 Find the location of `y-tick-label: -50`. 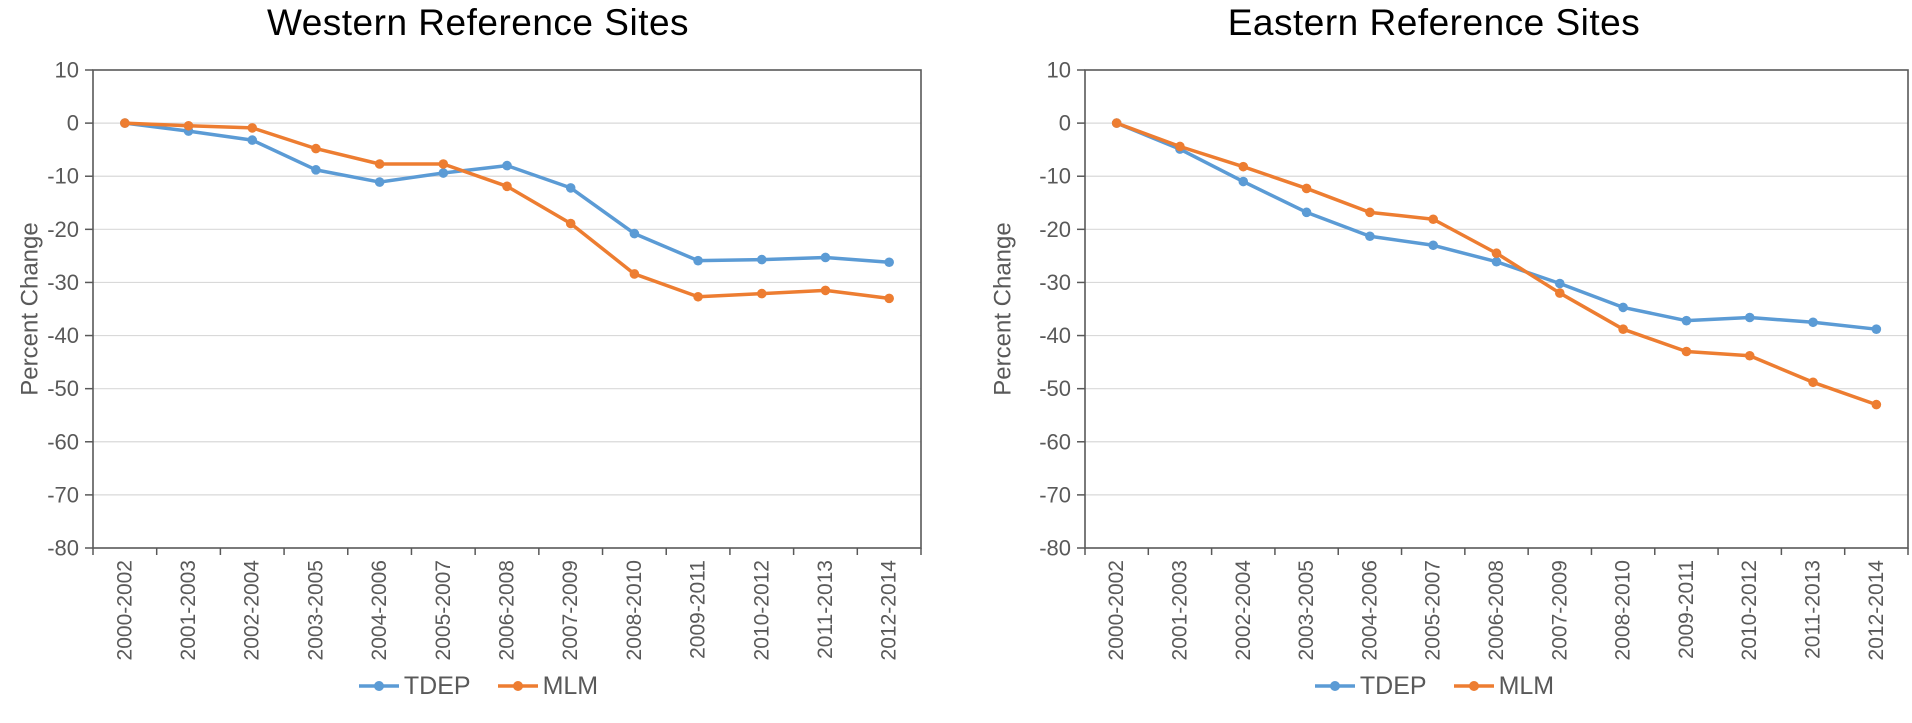

y-tick-label: -50 is located at coordinates (1055, 388).